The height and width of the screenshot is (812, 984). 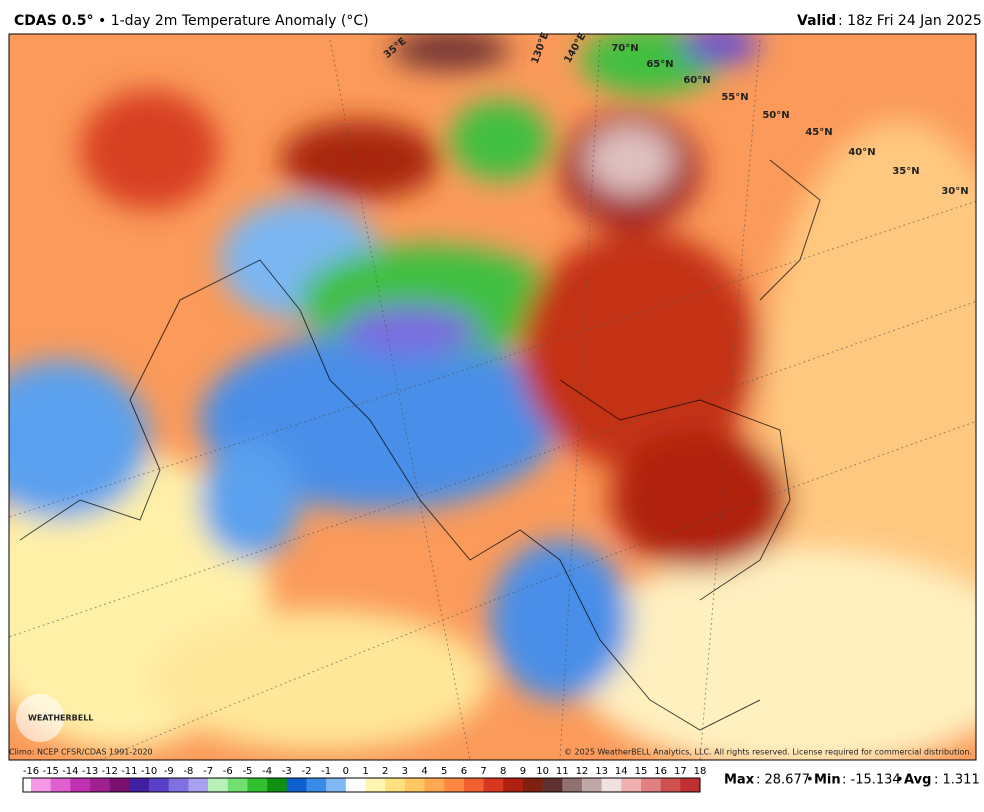 What do you see at coordinates (208, 771) in the screenshot?
I see `colorbar-label: -7` at bounding box center [208, 771].